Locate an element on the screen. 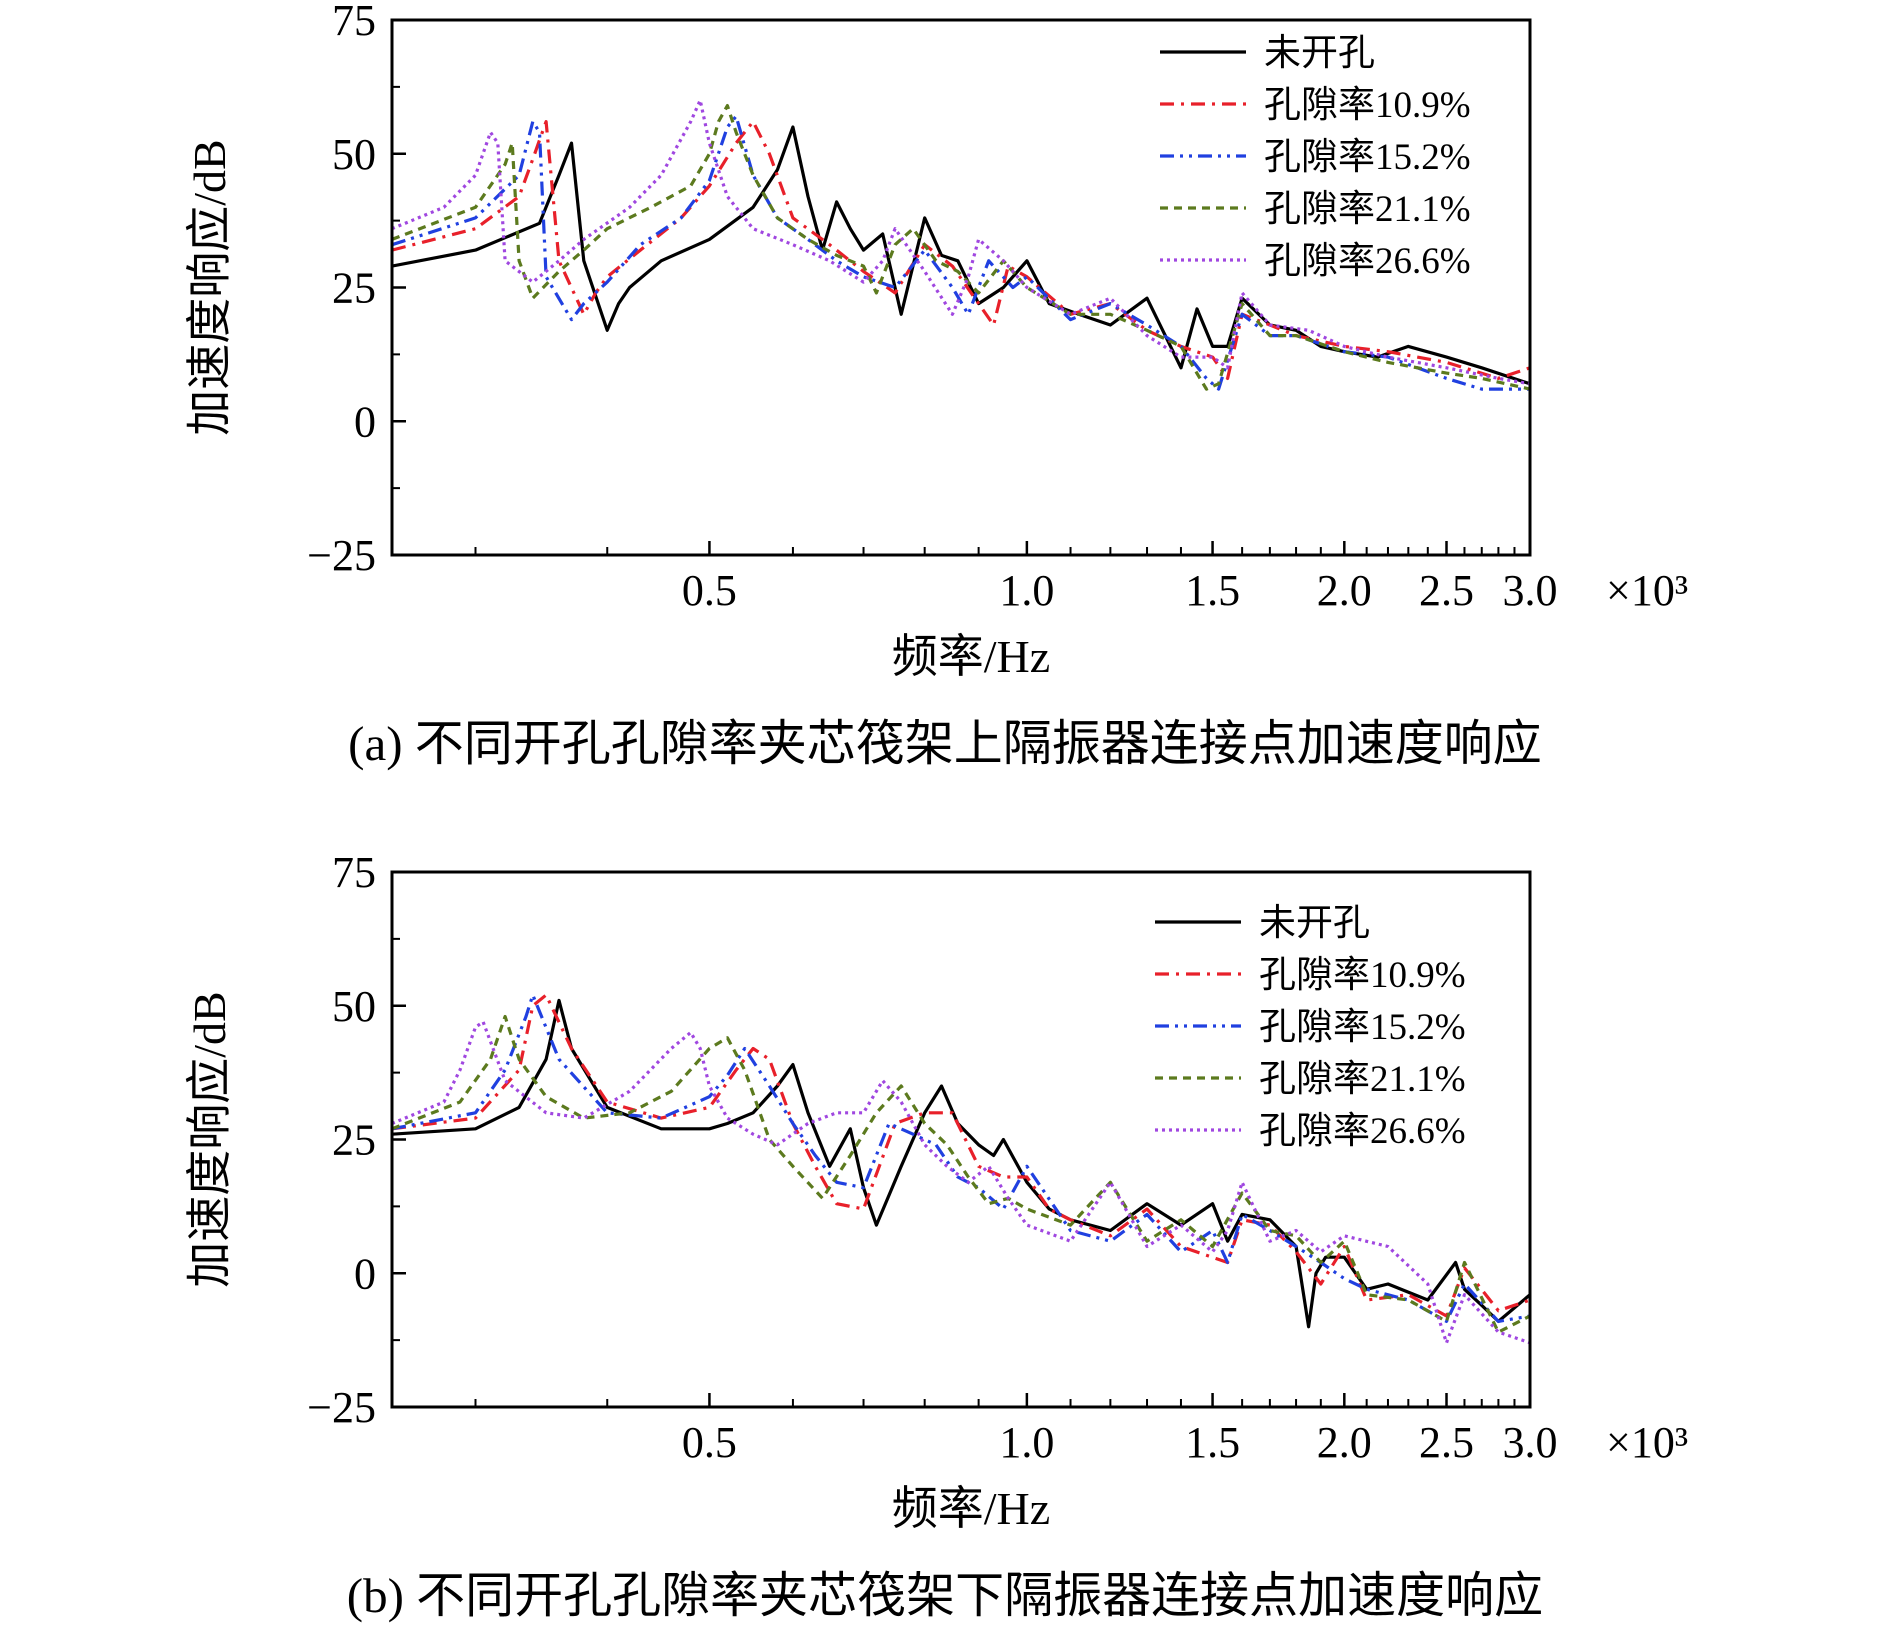 The image size is (1890, 1636). figure-caption: (b) 不同开孔孔隙率夹芯筏架下隔振器连接点加速度响应 is located at coordinates (945, 1595).